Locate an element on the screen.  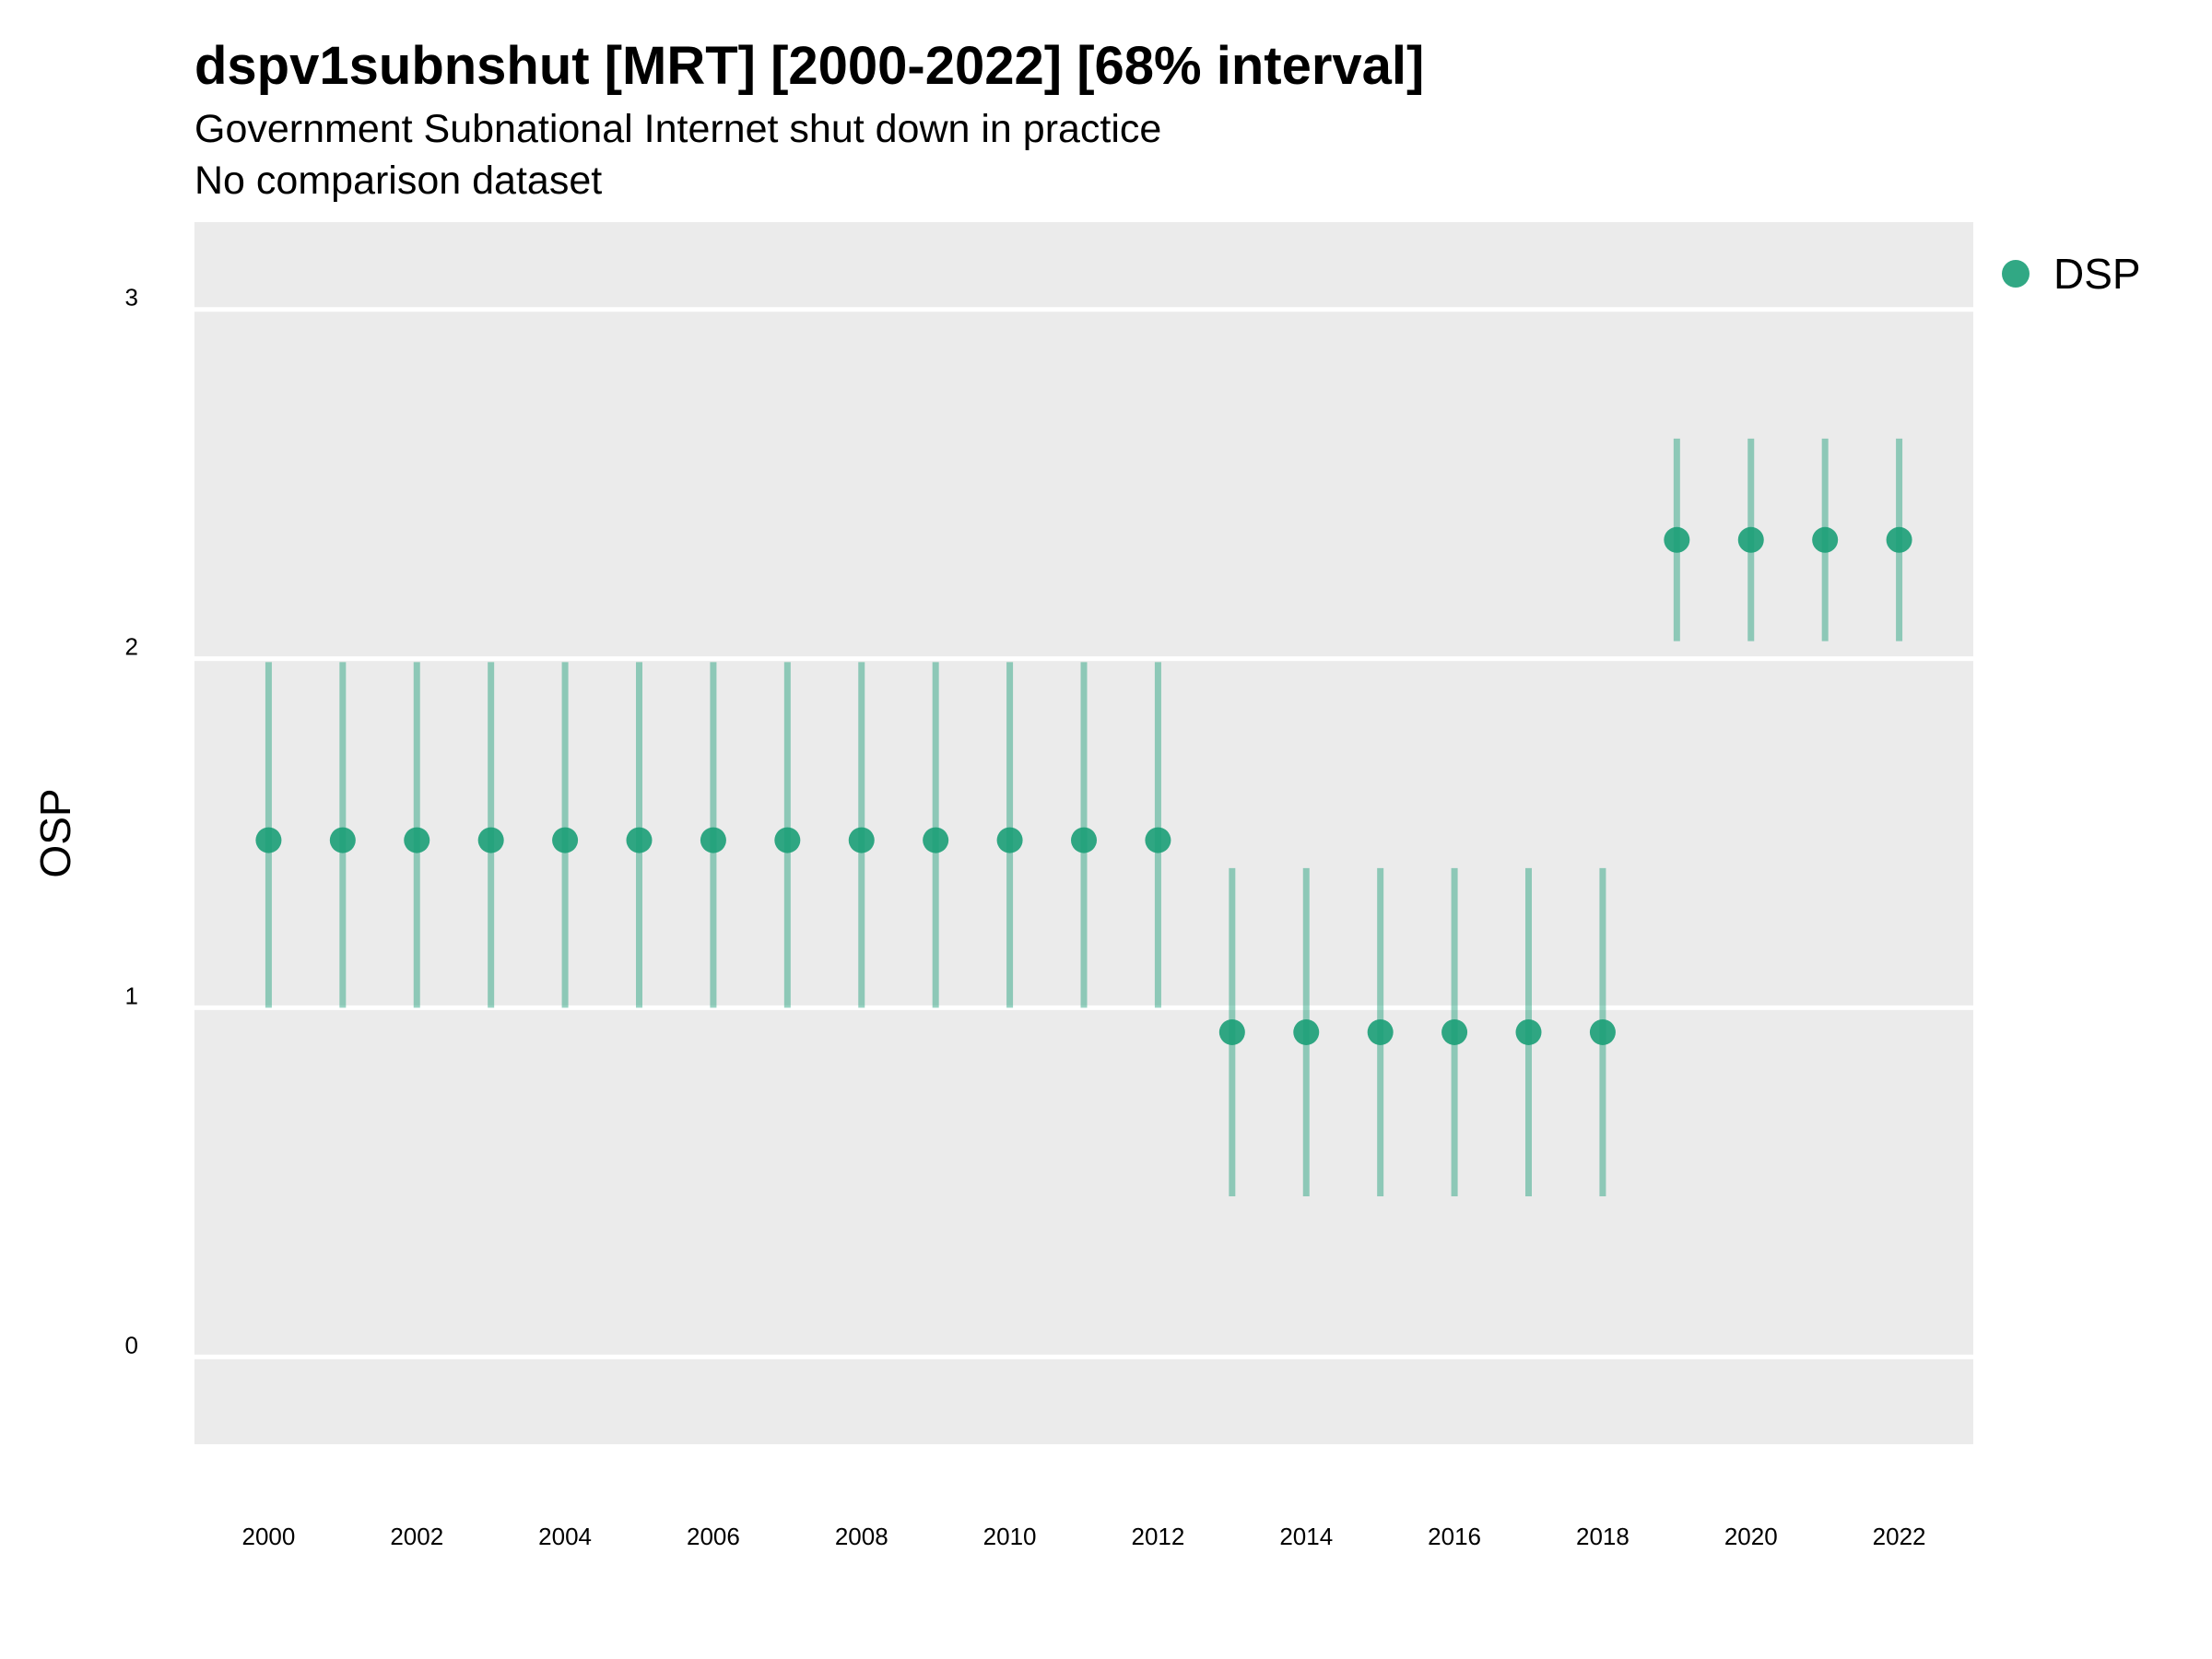
x-tick-label: 2016 is located at coordinates (1454, 1536).